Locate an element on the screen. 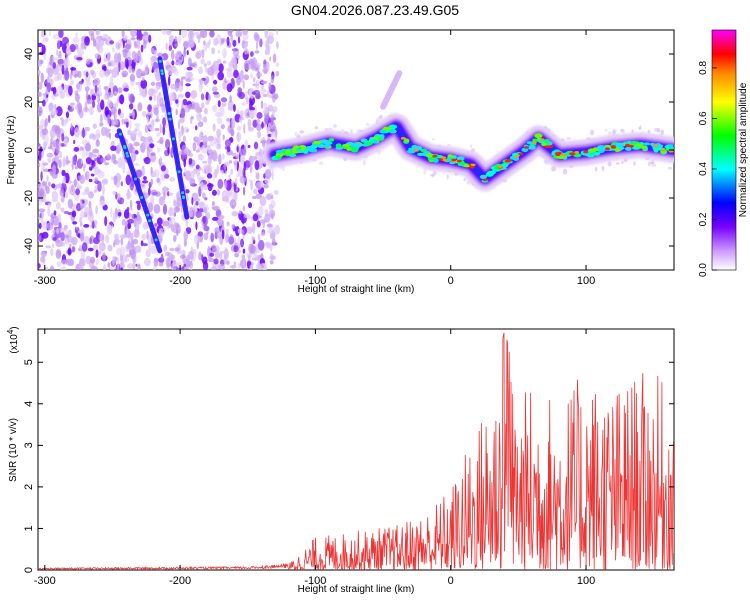 The image size is (750, 605). ridge-spur is located at coordinates (391, 90).